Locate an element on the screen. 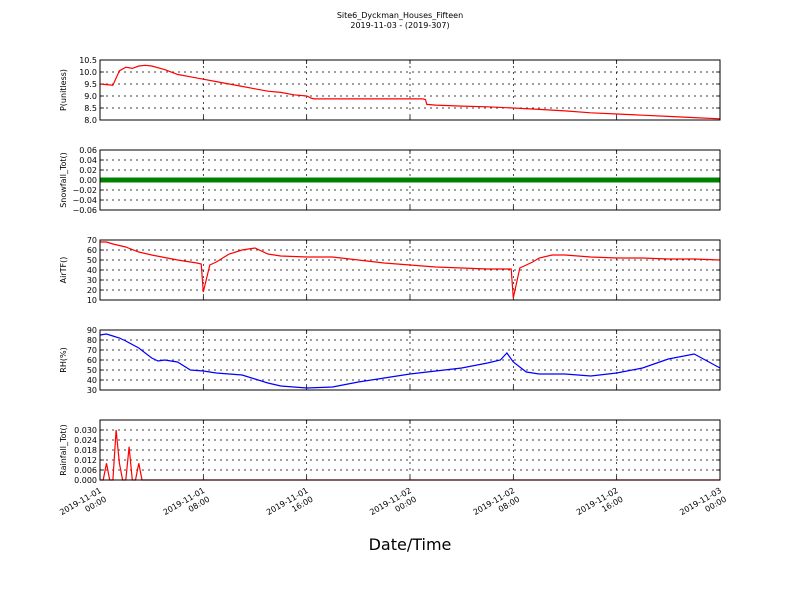  y-tick-label: 0.00 is located at coordinates (88, 180).